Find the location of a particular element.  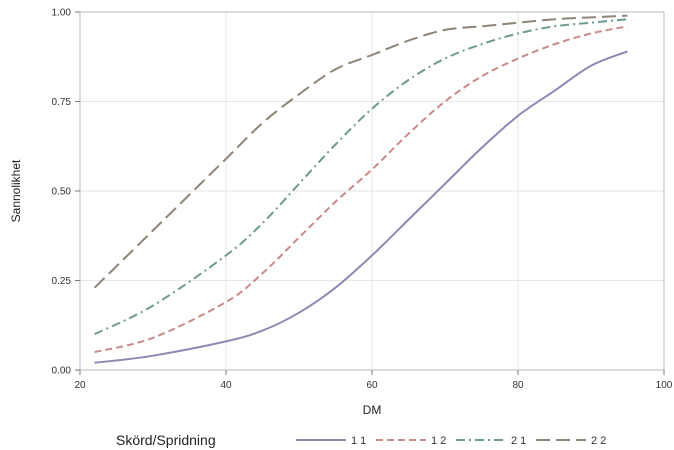

x-axis-ticks: 20 40 60 80 100 is located at coordinates (373, 380).